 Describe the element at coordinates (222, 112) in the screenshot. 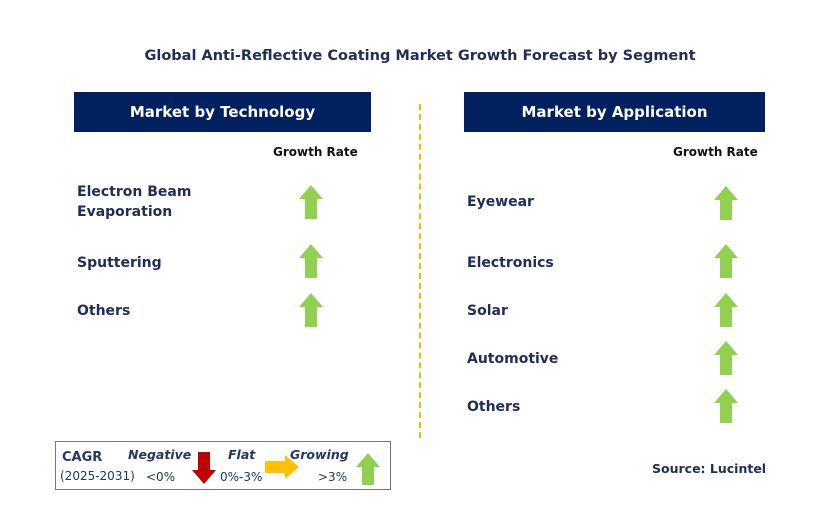

I see `technology-header: Market by Technology` at that location.